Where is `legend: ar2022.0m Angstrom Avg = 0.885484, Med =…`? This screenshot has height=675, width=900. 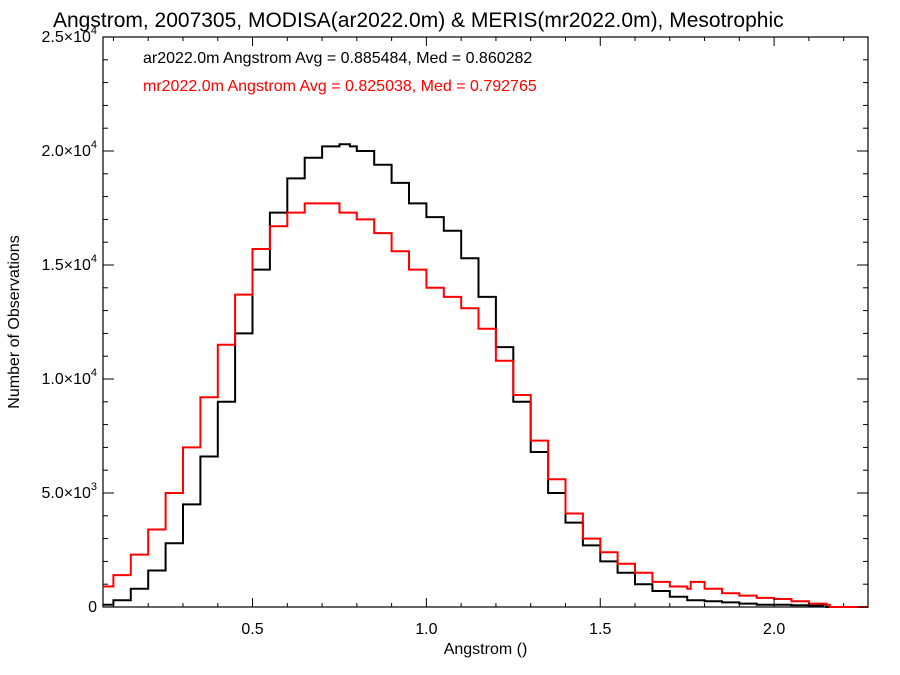
legend: ar2022.0m Angstrom Avg = 0.885484, Med =… is located at coordinates (340, 72).